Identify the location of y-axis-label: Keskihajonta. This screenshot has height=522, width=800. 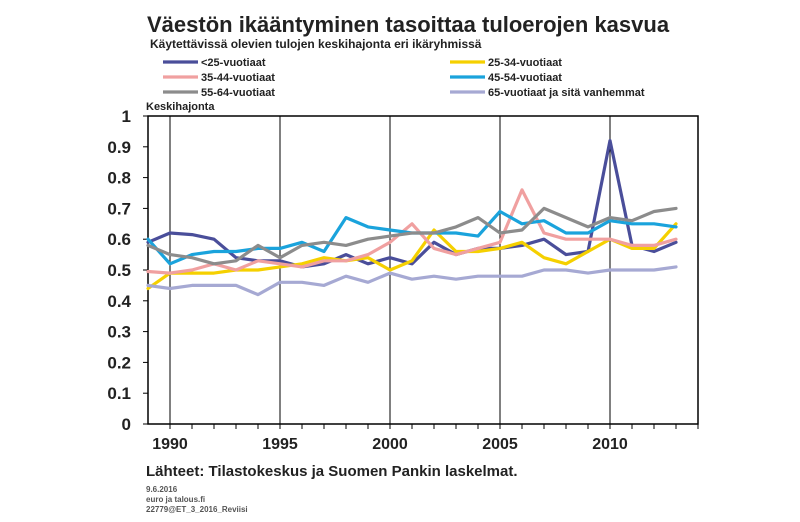
(180, 107).